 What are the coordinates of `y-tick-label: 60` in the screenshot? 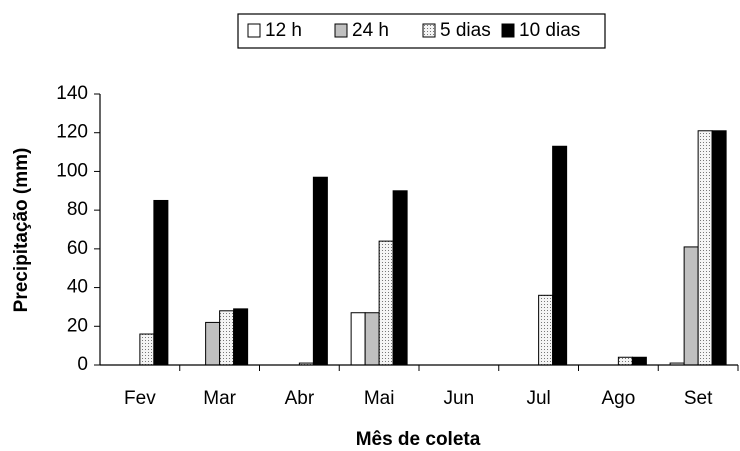 It's located at (77, 248).